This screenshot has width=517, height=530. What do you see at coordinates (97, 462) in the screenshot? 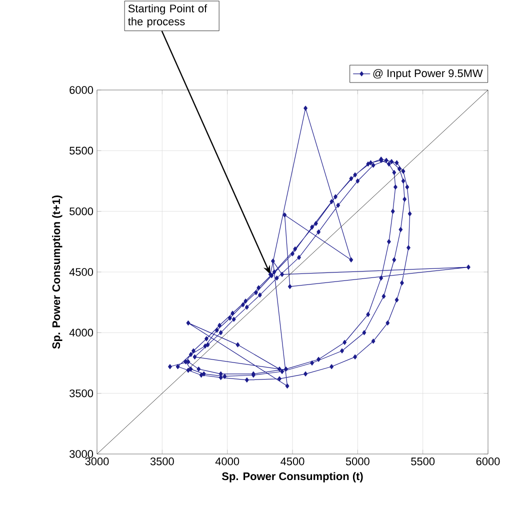
I see `x-tick-label: 3000` at bounding box center [97, 462].